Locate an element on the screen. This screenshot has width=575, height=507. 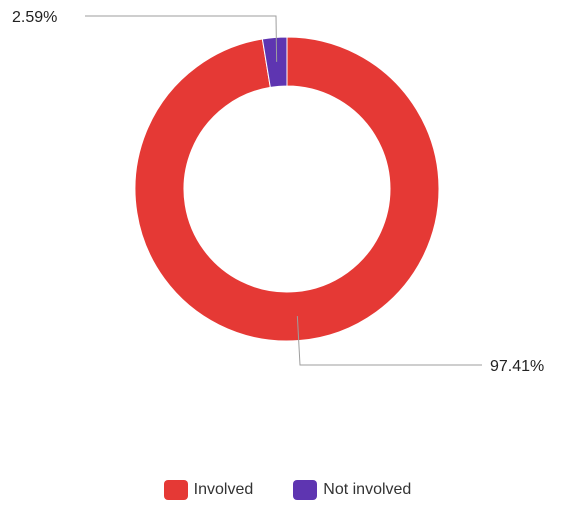
legend-label-involved: Involved is located at coordinates (223, 489).